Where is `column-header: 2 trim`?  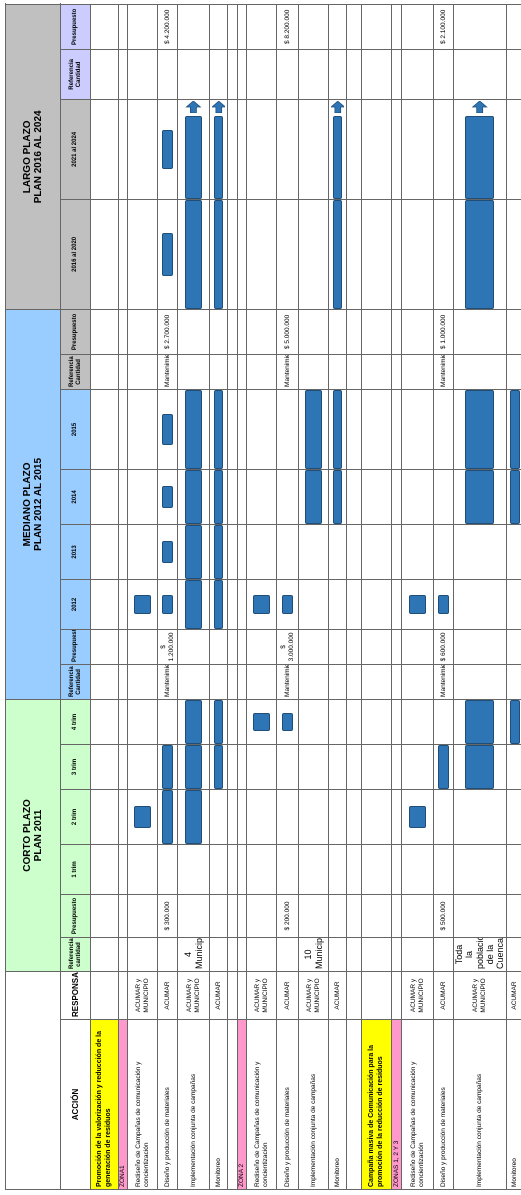 column-header: 2 trim is located at coordinates (75, 817).